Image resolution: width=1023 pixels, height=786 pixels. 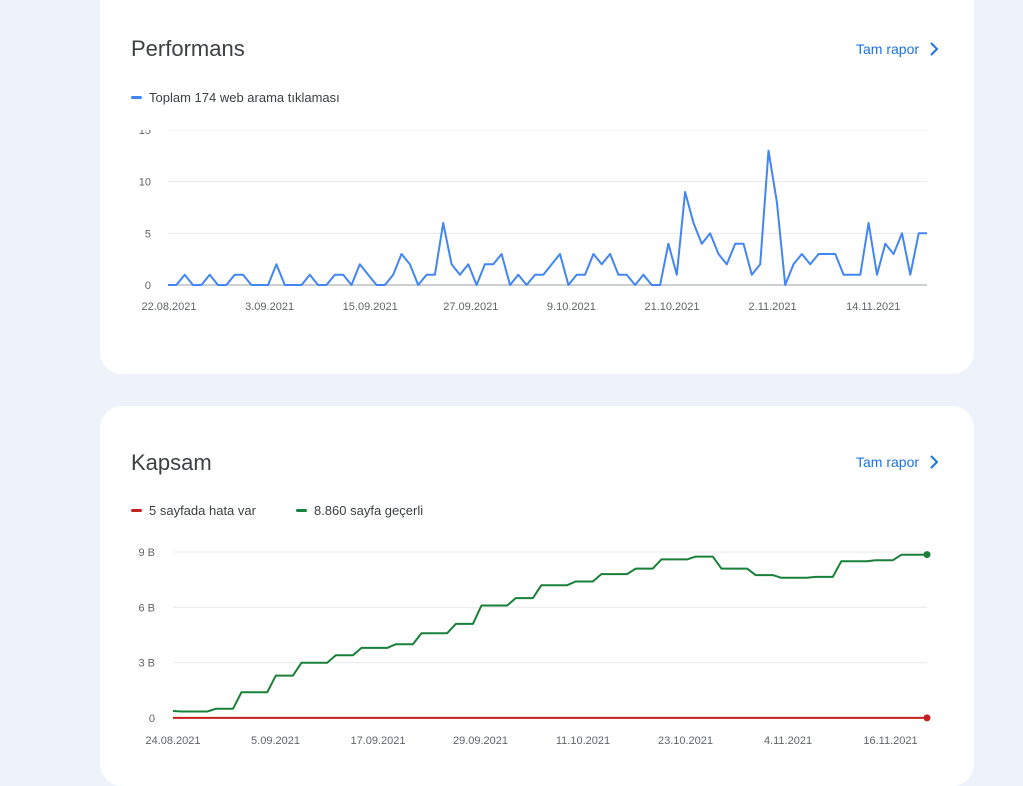 What do you see at coordinates (146, 553) in the screenshot?
I see `y-tick-label: 9 B` at bounding box center [146, 553].